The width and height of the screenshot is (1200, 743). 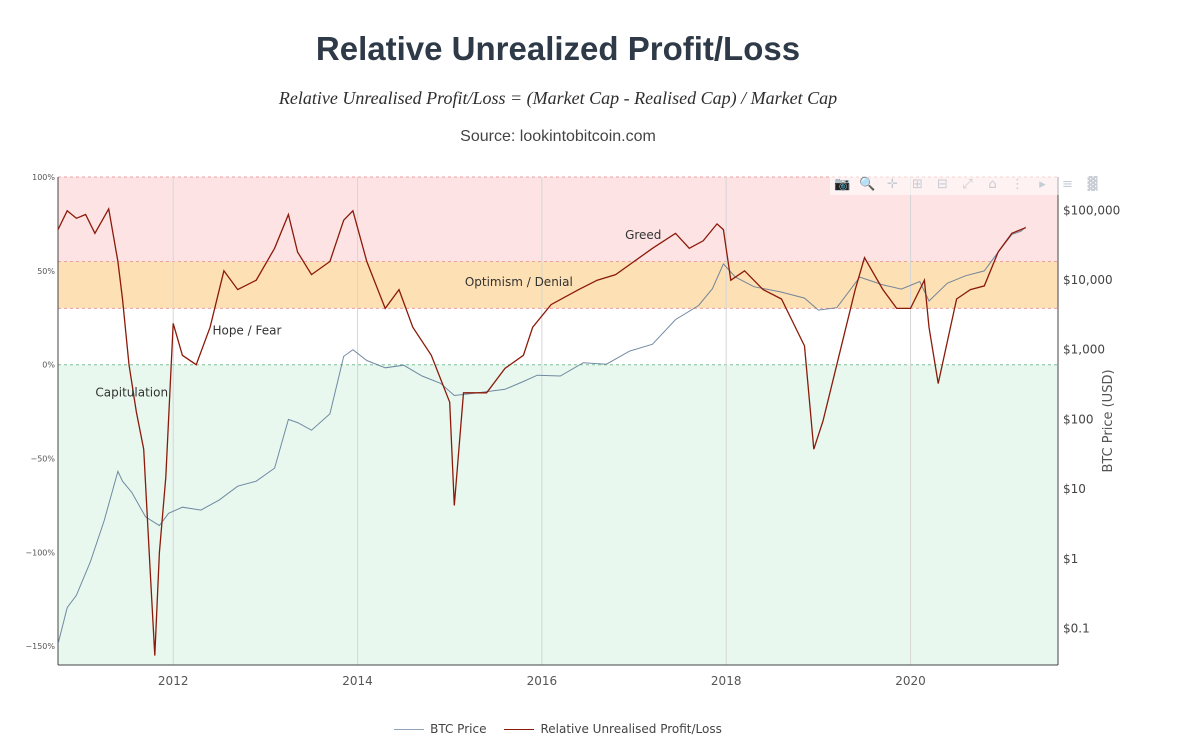 I want to click on y-right-tick-label: $100,000, so click(x=1091, y=210).